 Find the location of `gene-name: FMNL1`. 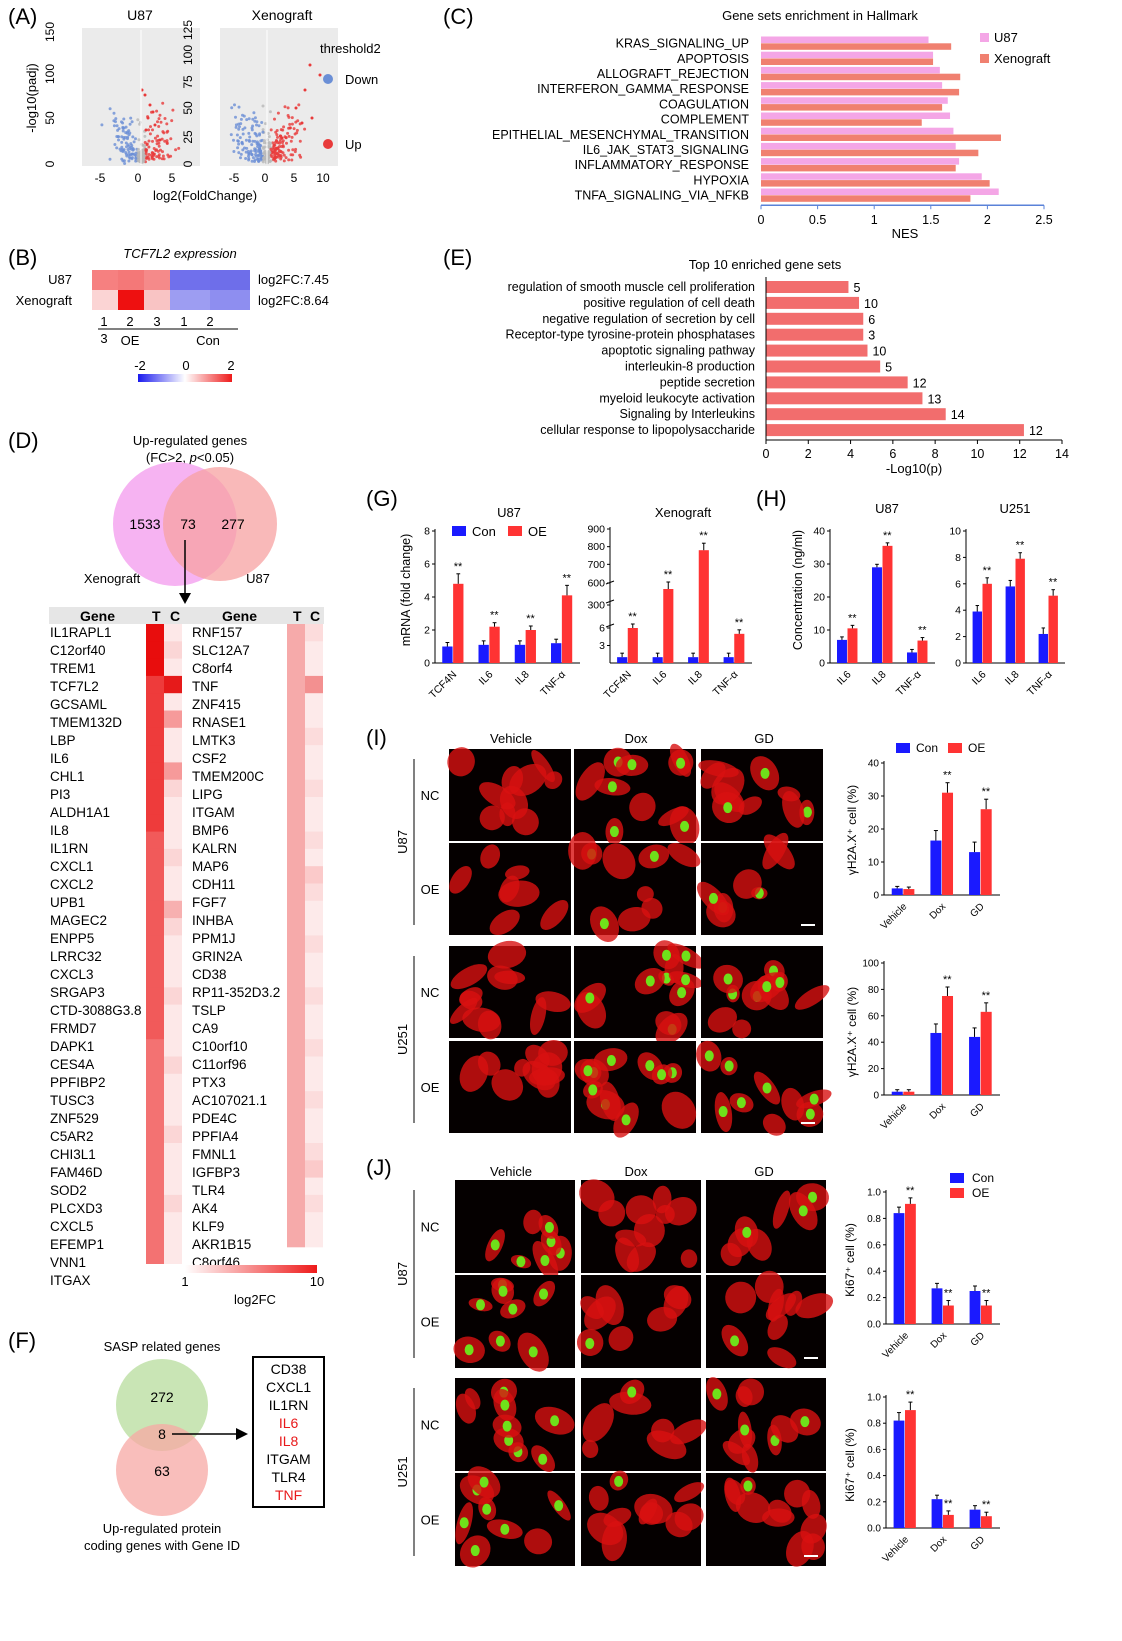

gene-name: FMNL1 is located at coordinates (214, 1154).